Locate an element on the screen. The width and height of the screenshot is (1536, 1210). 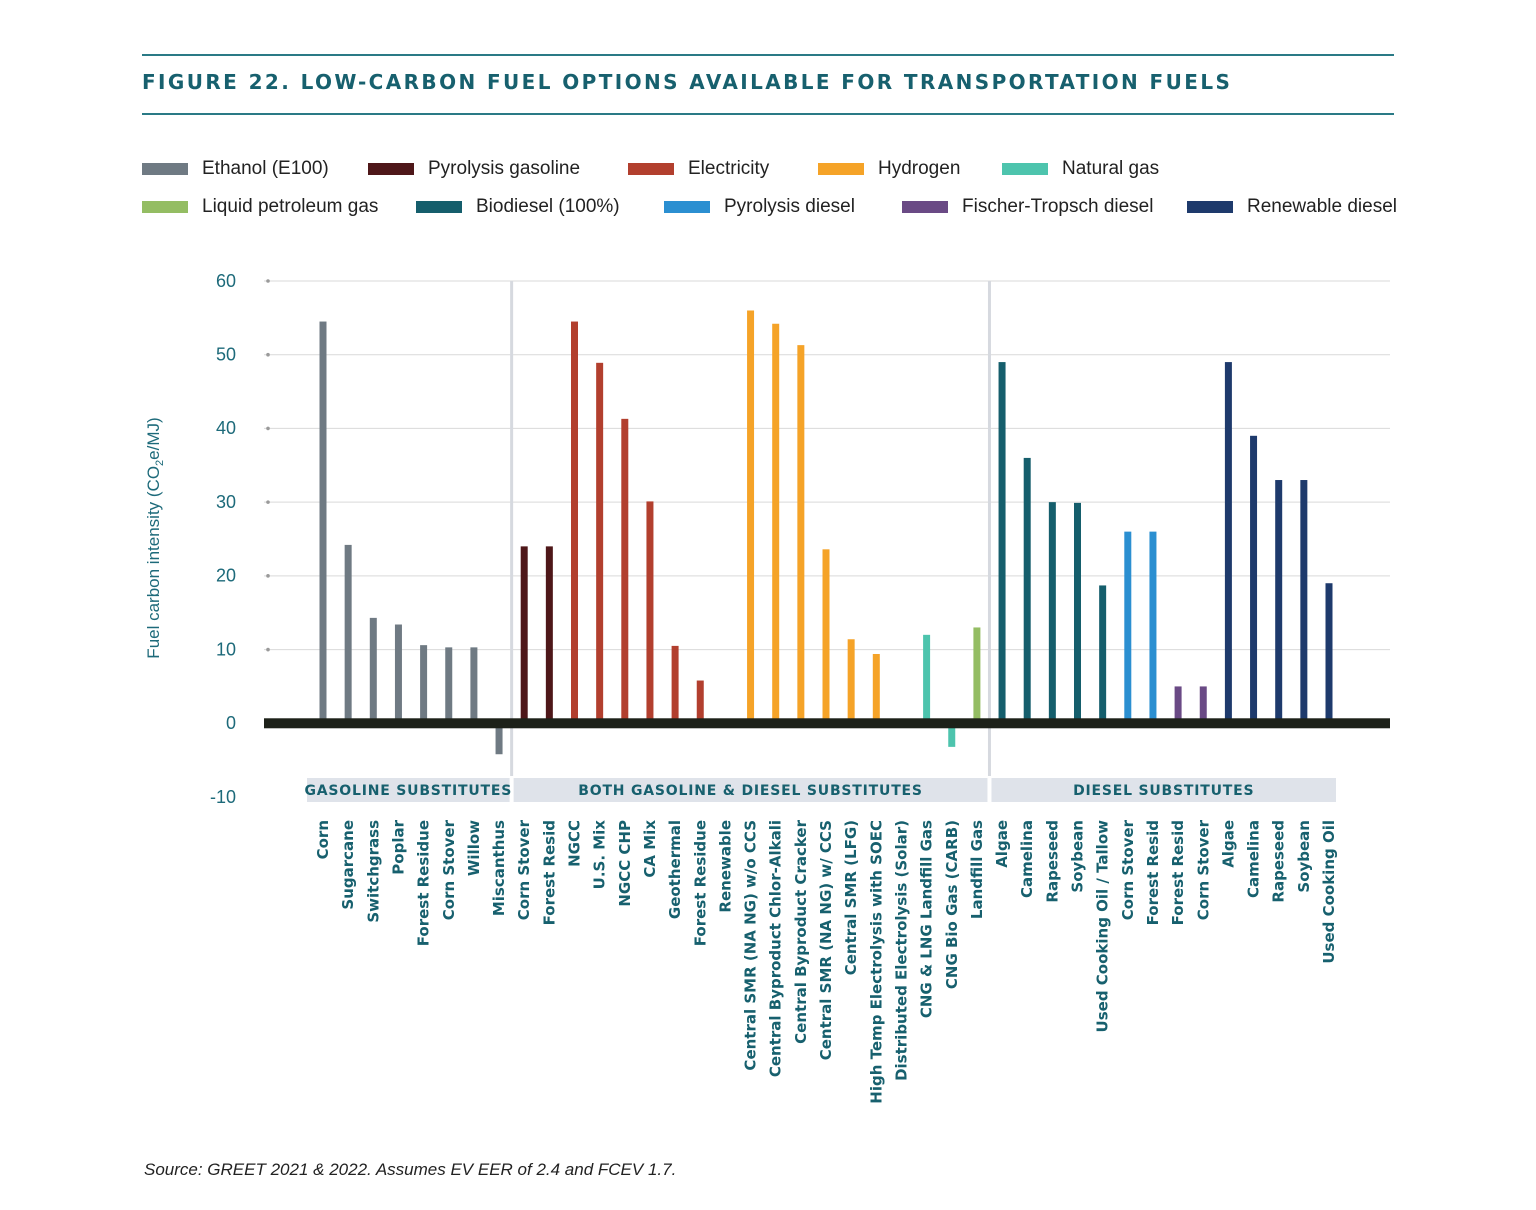
legend-label: Pyrolysis gasoline is located at coordinates (504, 168).